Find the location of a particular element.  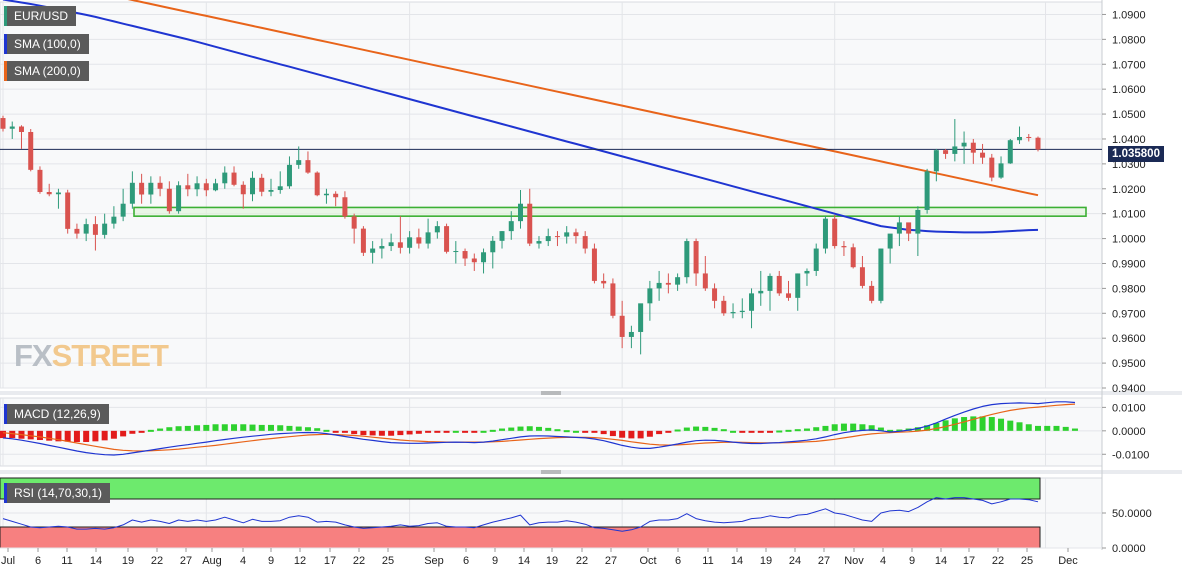

price-axis-tick-label: 1.0700 is located at coordinates (1129, 65).